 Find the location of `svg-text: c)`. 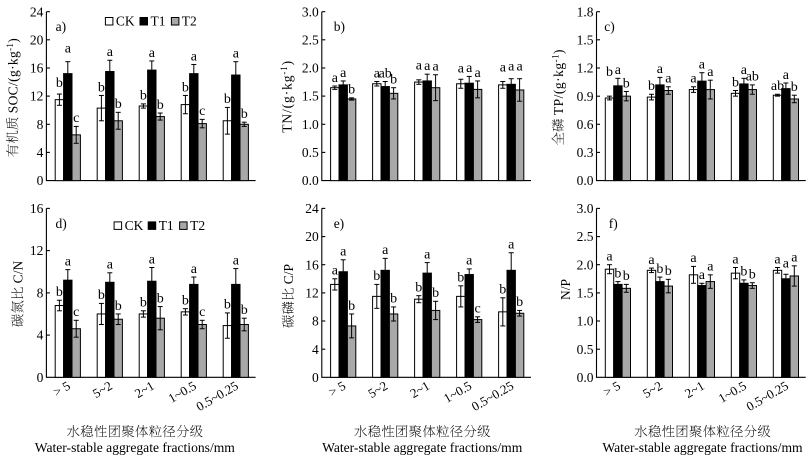

svg-text: c) is located at coordinates (609, 26).